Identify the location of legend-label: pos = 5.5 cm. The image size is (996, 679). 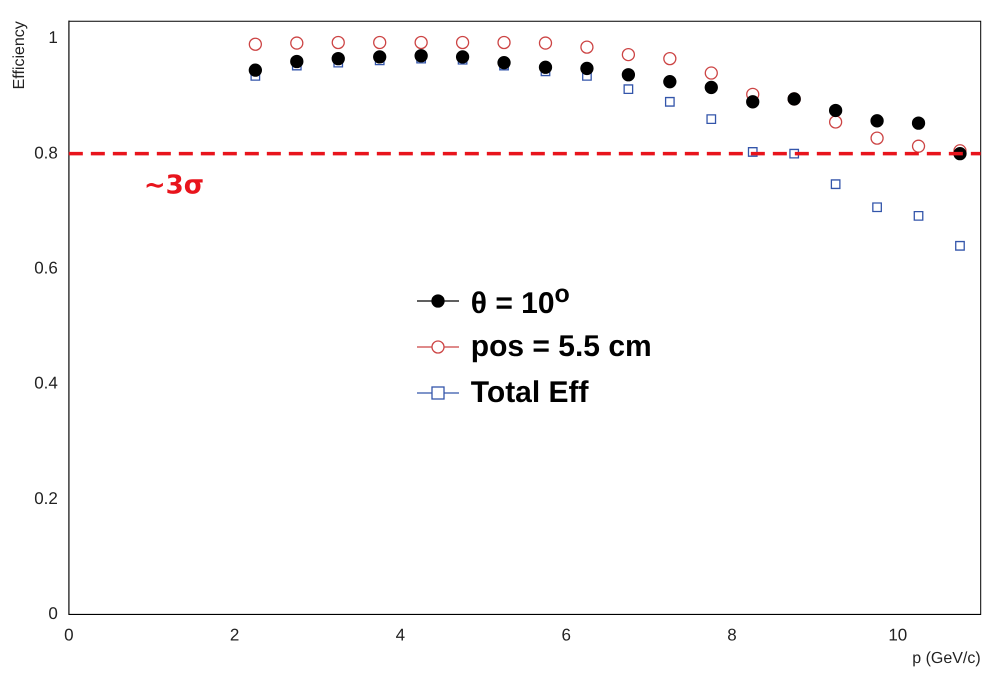
(561, 347).